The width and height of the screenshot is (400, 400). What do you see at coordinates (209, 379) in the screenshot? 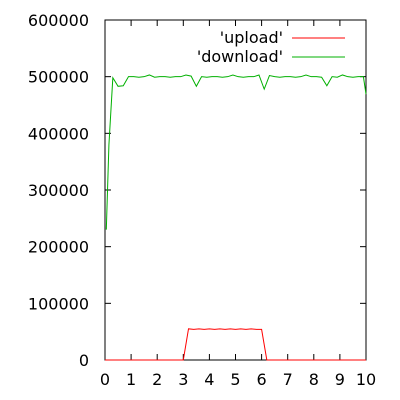
I see `x-tick-label: 4` at bounding box center [209, 379].